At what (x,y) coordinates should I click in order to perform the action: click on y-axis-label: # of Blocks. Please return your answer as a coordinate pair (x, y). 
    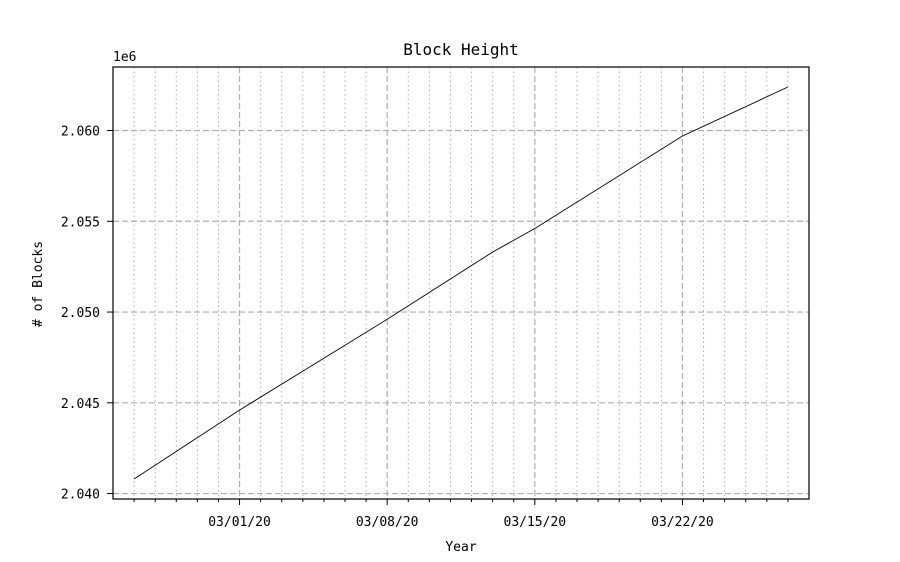
    Looking at the image, I should click on (38, 284).